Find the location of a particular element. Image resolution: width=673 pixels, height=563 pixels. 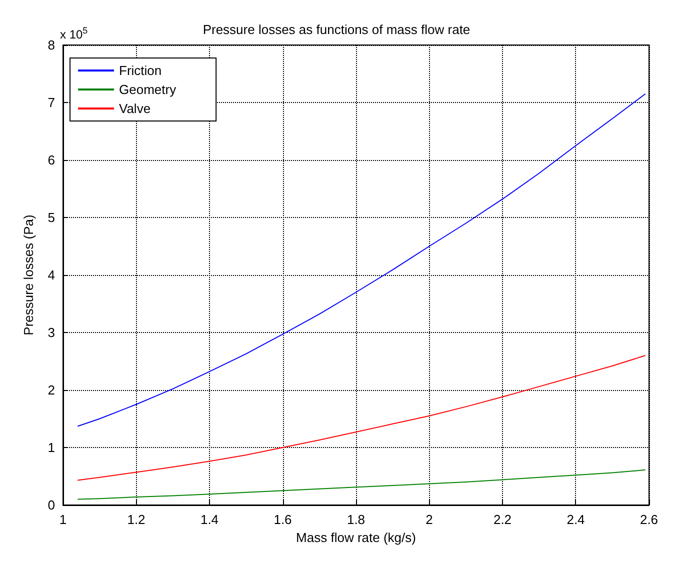

x-tick-label: 2 is located at coordinates (429, 519).